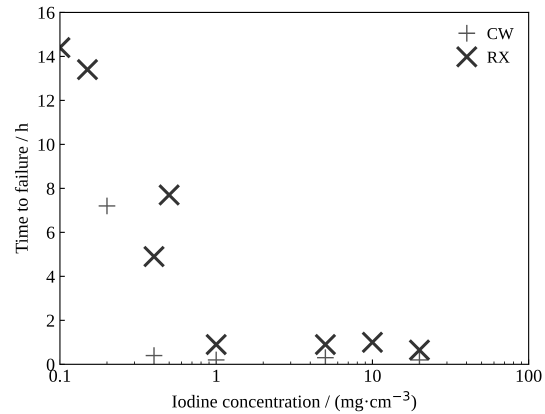 The height and width of the screenshot is (414, 545). Describe the element at coordinates (216, 376) in the screenshot. I see `x-tick-label: 1` at that location.